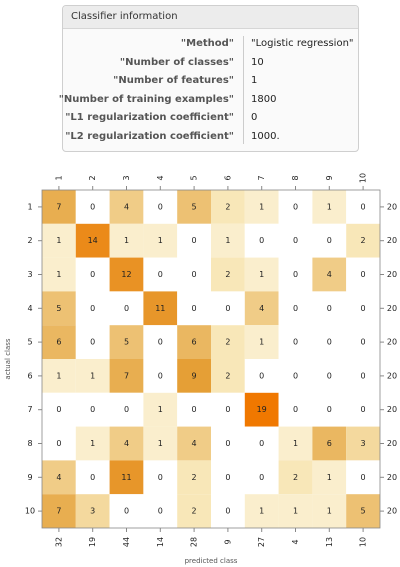 This screenshot has height=567, width=400. Describe the element at coordinates (8, 359) in the screenshot. I see `y-axis-label: actual class` at that location.